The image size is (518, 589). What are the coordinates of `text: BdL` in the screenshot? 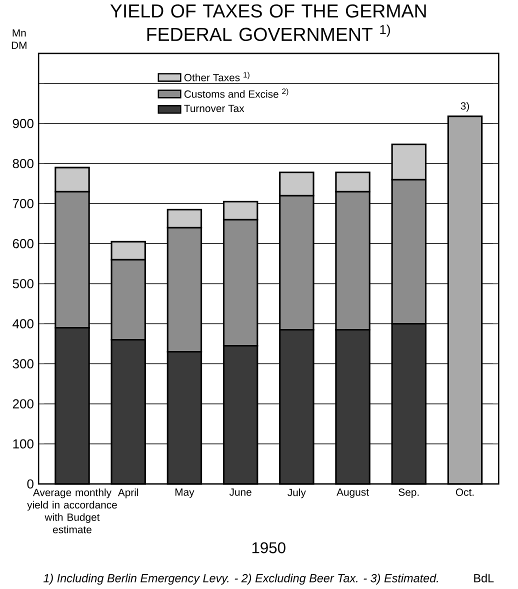 It's located at (484, 578).